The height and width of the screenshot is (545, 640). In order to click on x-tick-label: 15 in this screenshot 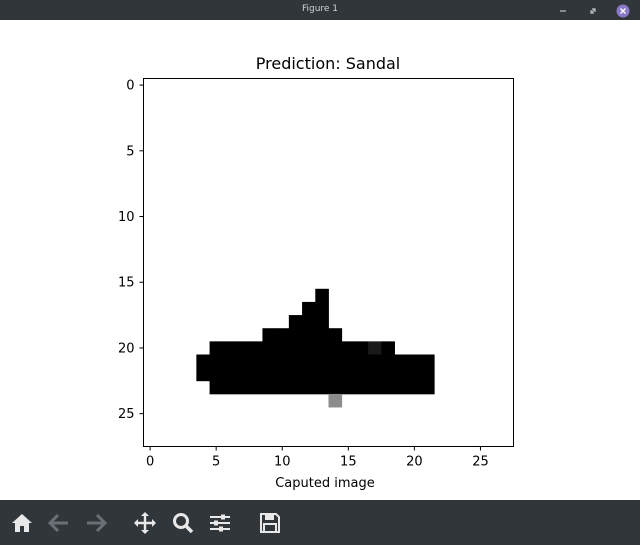, I will do `click(348, 462)`.